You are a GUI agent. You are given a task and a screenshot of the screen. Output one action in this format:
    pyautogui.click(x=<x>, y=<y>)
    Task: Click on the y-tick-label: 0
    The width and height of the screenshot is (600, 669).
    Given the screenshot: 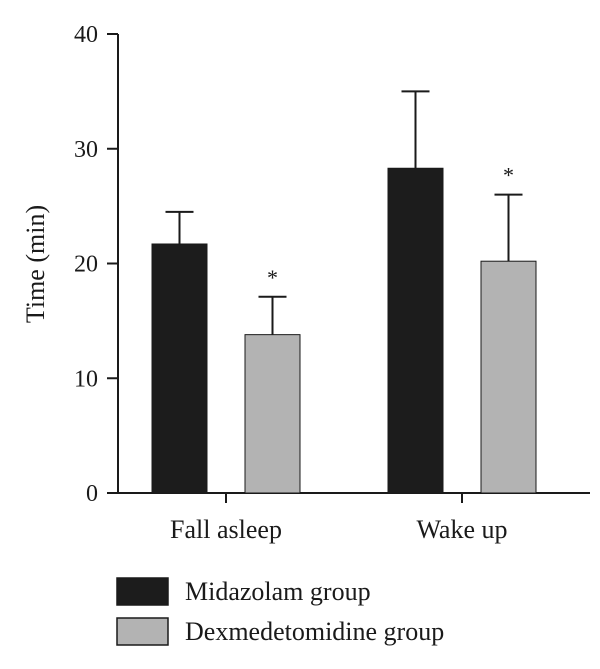 What is the action you would take?
    pyautogui.click(x=92, y=494)
    